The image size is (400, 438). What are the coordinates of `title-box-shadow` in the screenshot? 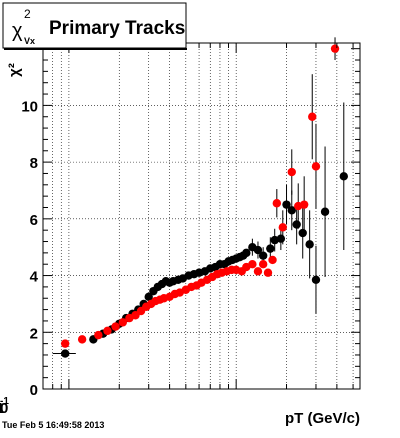 It's located at (95, 49).